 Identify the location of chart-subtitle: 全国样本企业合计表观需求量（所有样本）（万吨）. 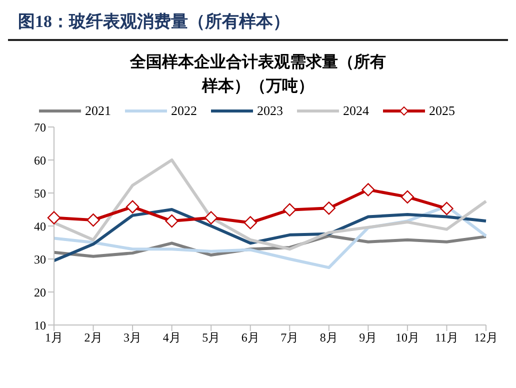
(257, 74).